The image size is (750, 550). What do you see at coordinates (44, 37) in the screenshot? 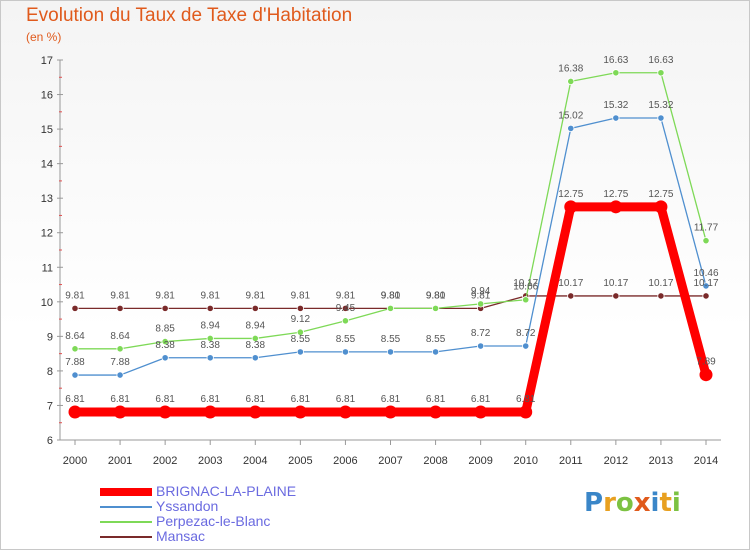
I see `chart-subtitle: (en %)` at bounding box center [44, 37].